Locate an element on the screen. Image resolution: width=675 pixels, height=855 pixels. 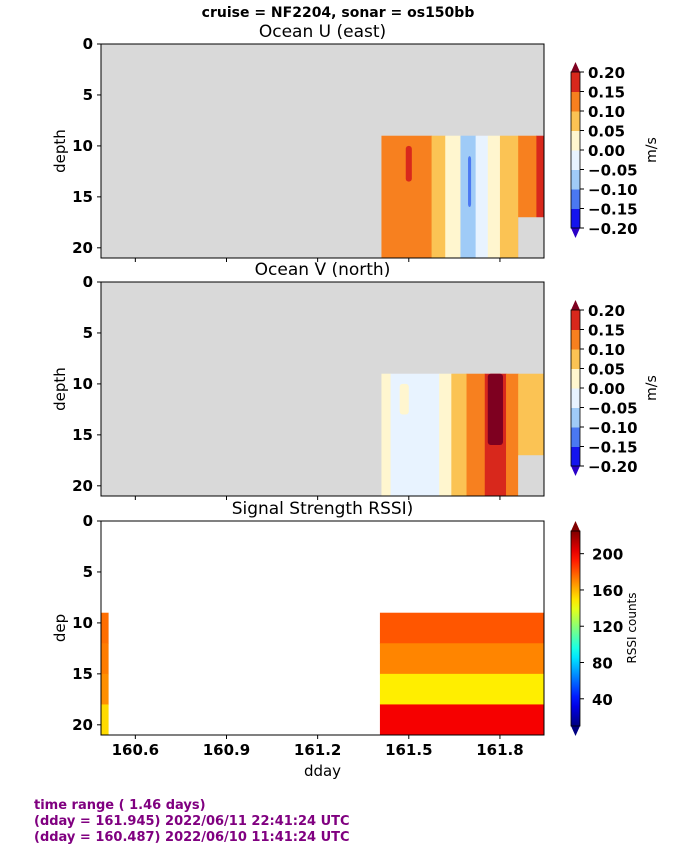
colorbar-frame is located at coordinates (575, 628).